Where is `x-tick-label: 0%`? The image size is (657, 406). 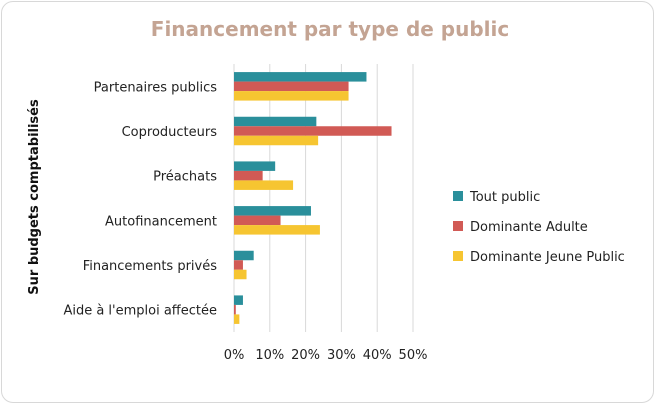 x-tick-label: 0% is located at coordinates (234, 355).